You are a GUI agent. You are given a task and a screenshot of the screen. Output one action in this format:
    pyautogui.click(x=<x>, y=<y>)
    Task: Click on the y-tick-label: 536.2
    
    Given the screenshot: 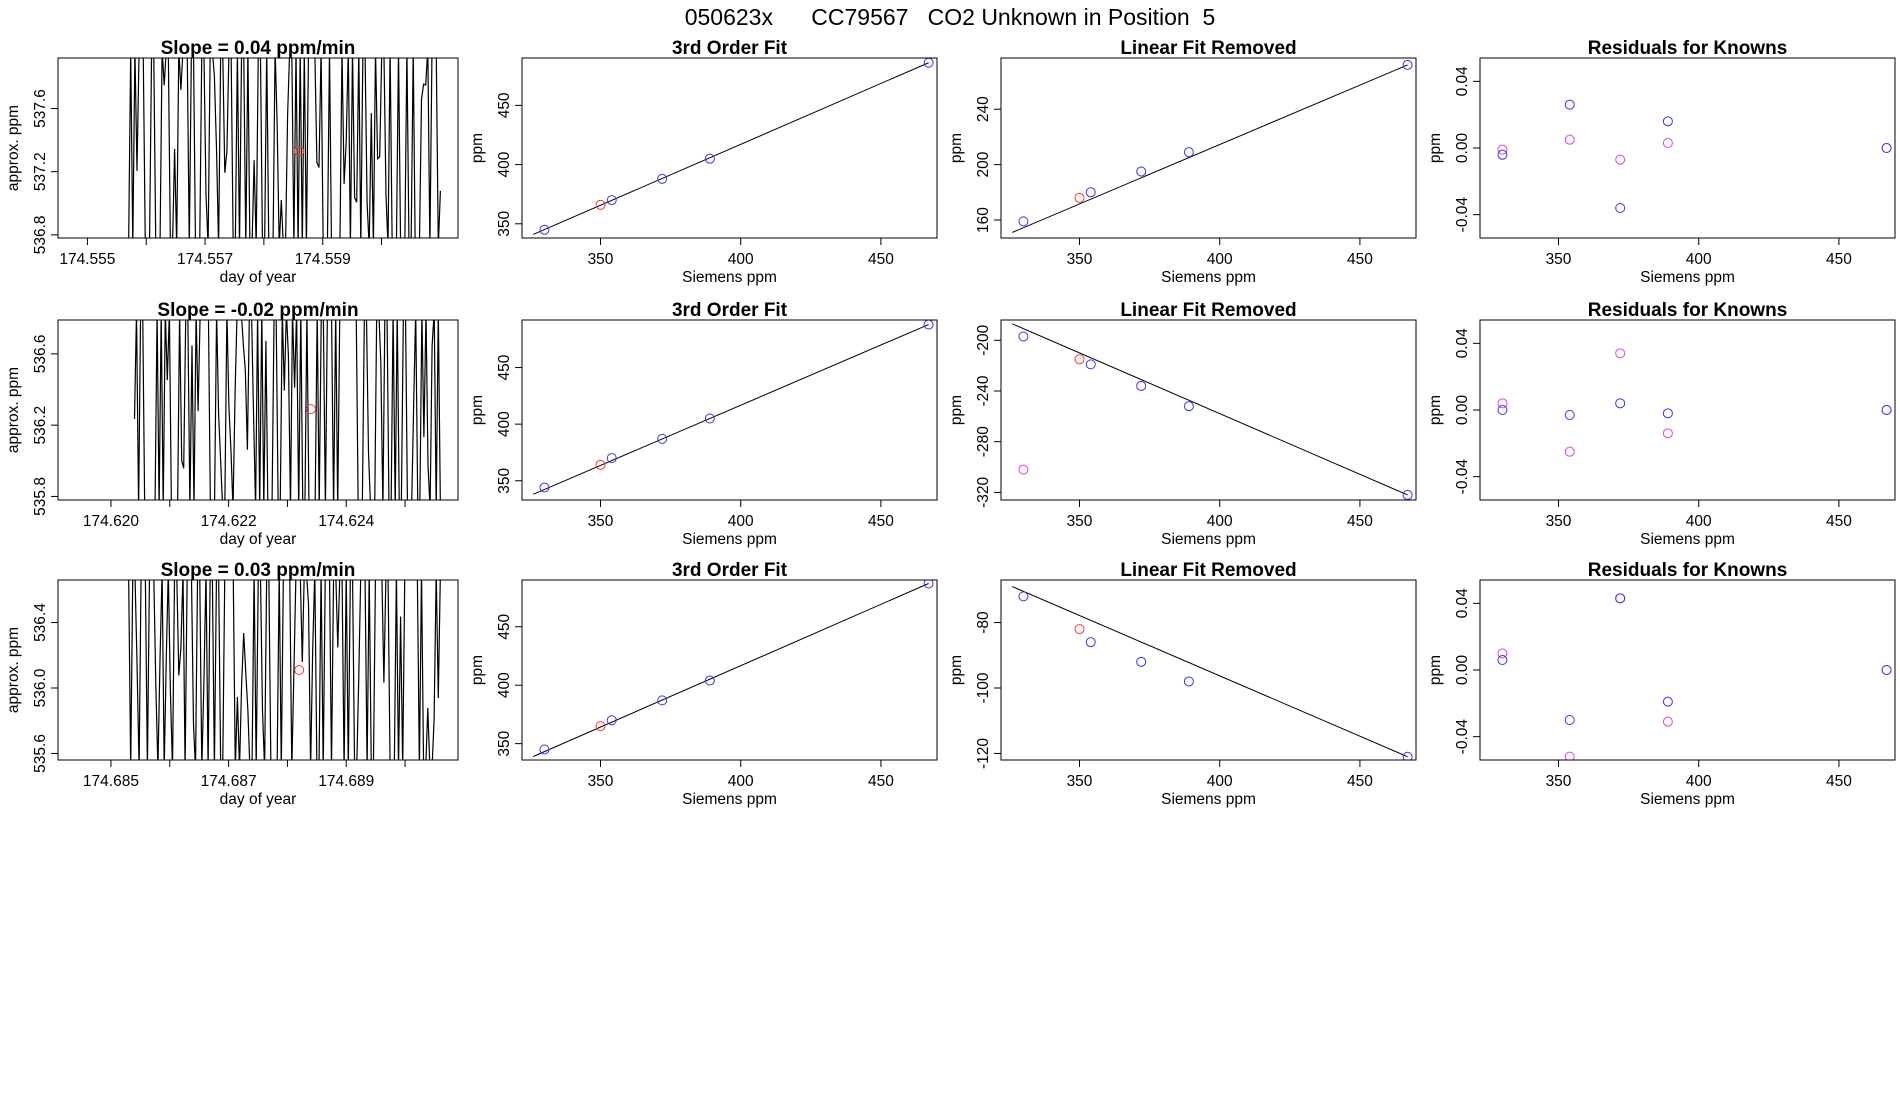 What is the action you would take?
    pyautogui.click(x=40, y=425)
    